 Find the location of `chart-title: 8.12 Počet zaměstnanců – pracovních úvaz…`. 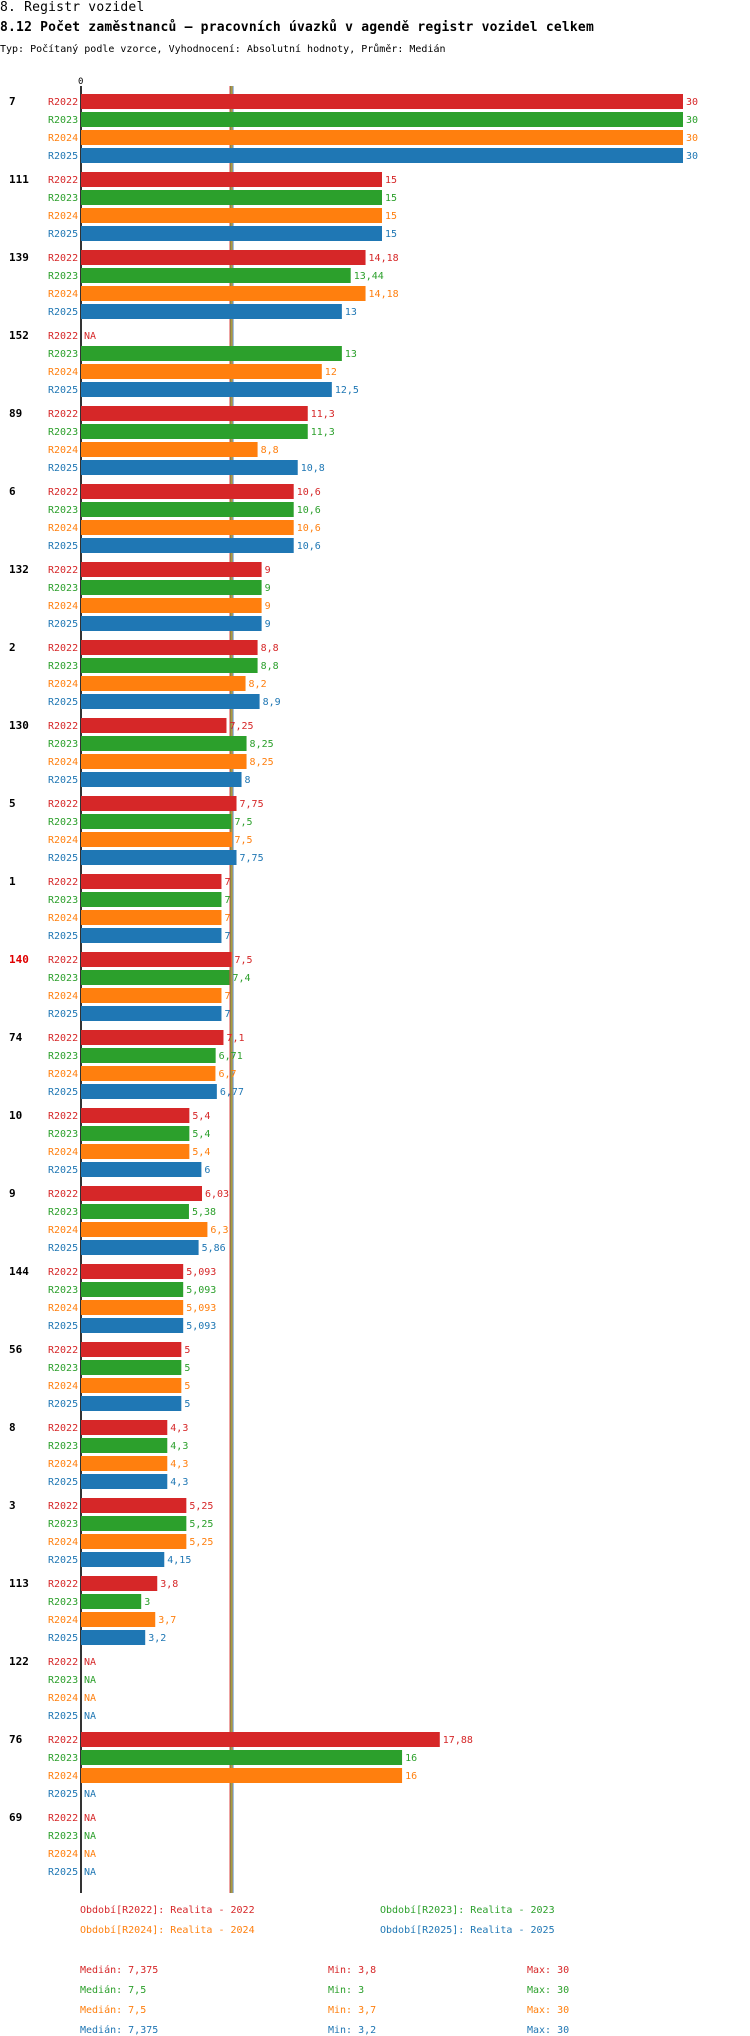

chart-title: 8.12 Počet zaměstnanců – pracovních úvaz… is located at coordinates (297, 27).